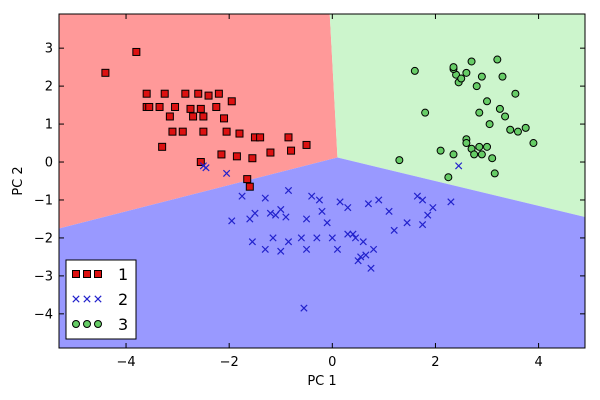  Describe the element at coordinates (229, 362) in the screenshot. I see `x-tick-label: −2` at that location.